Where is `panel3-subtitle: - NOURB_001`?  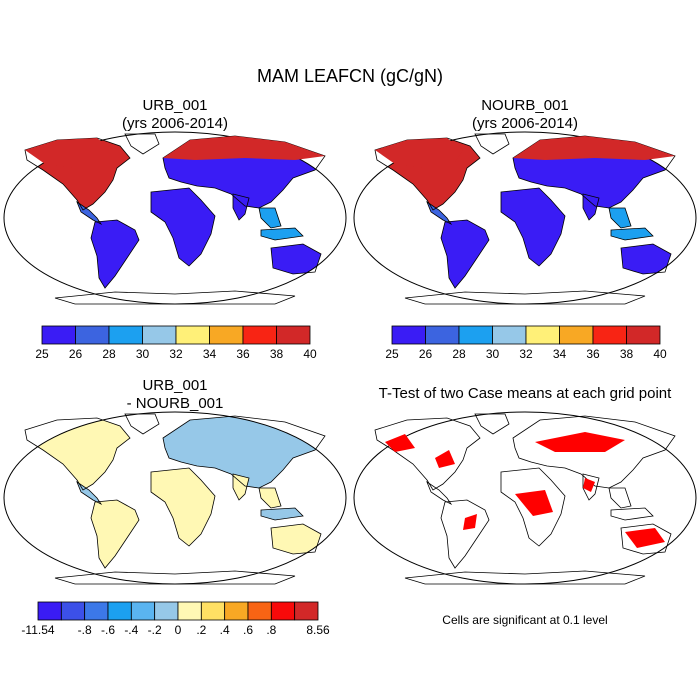 panel3-subtitle: - NOURB_001 is located at coordinates (175, 403).